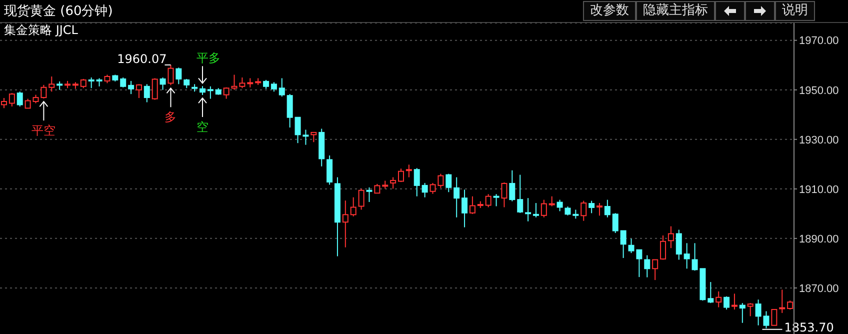  I want to click on text: 改参数, so click(609, 11).